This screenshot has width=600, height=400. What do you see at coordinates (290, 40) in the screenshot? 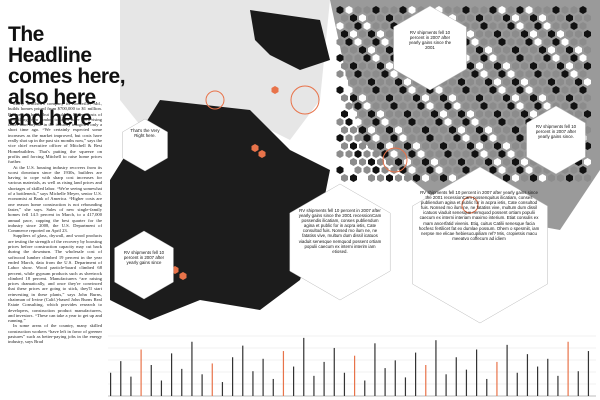
I see `land-dark` at bounding box center [290, 40].